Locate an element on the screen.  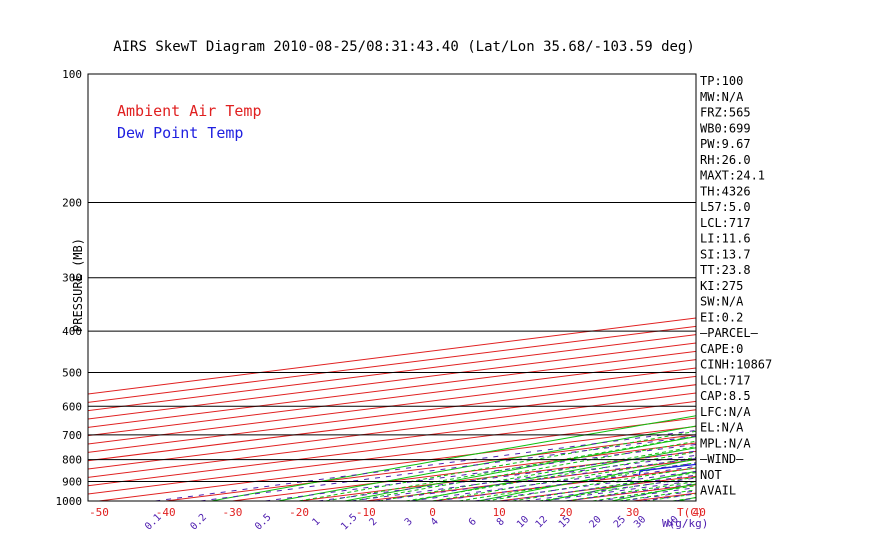
bottom-temperature-tick-label: -30 is located at coordinates (232, 512).